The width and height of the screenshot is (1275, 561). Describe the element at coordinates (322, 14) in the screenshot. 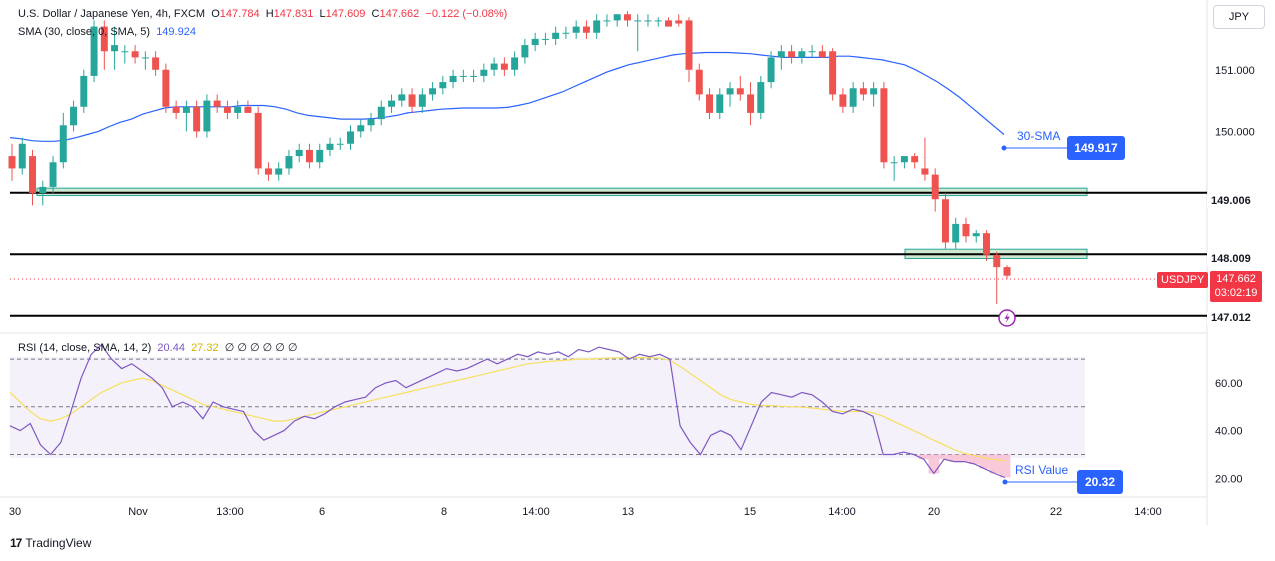

I see `low-label: L` at that location.